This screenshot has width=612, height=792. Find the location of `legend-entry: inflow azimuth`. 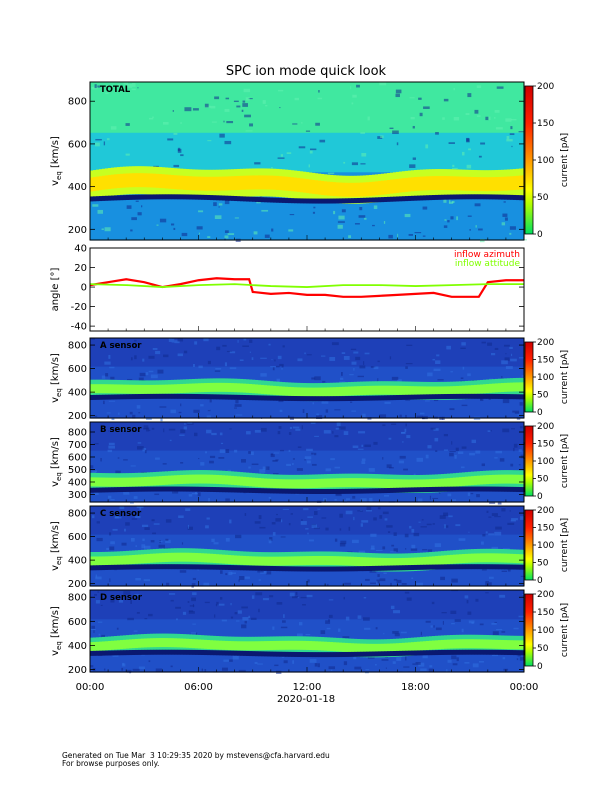

legend-entry: inflow azimuth is located at coordinates (487, 255).